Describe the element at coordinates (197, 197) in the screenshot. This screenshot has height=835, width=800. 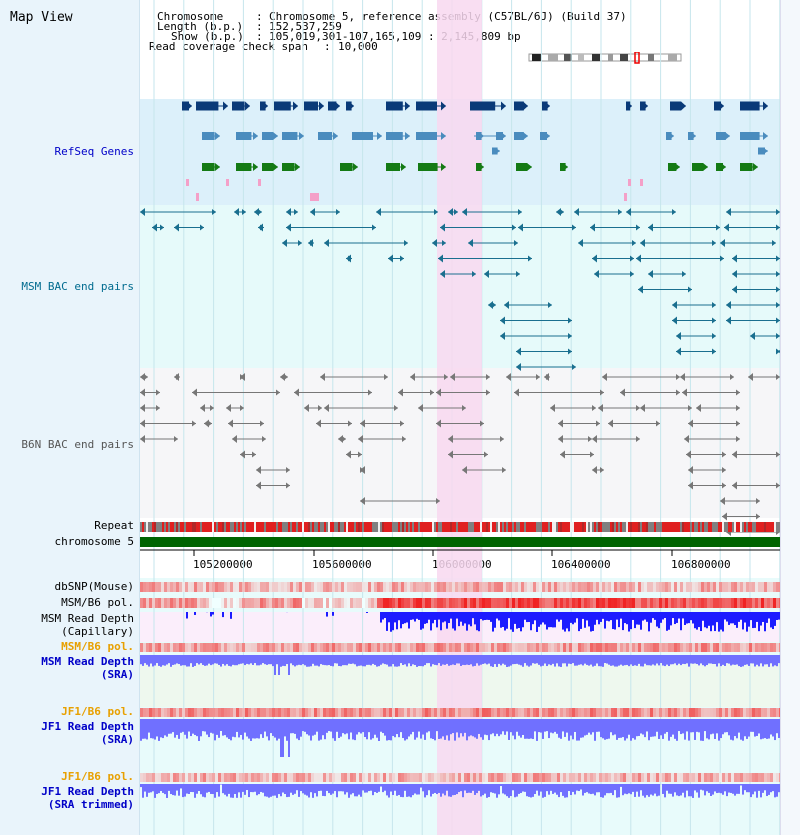
I see `gene-pink` at that location.